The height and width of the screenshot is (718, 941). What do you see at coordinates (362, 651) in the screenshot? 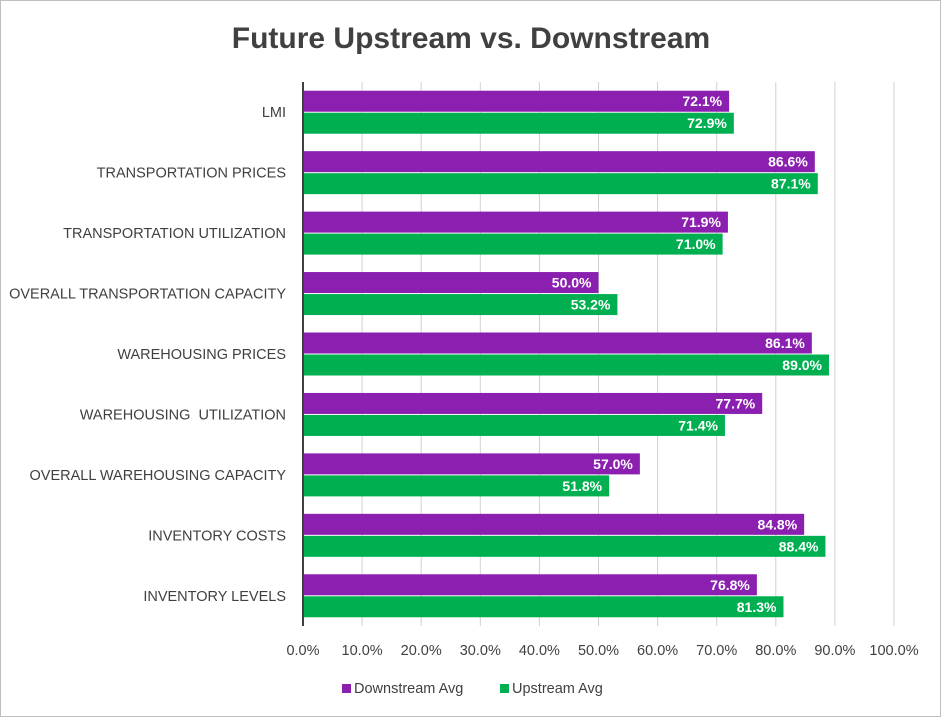
I see `x-tick-label: 10.0%` at bounding box center [362, 651].